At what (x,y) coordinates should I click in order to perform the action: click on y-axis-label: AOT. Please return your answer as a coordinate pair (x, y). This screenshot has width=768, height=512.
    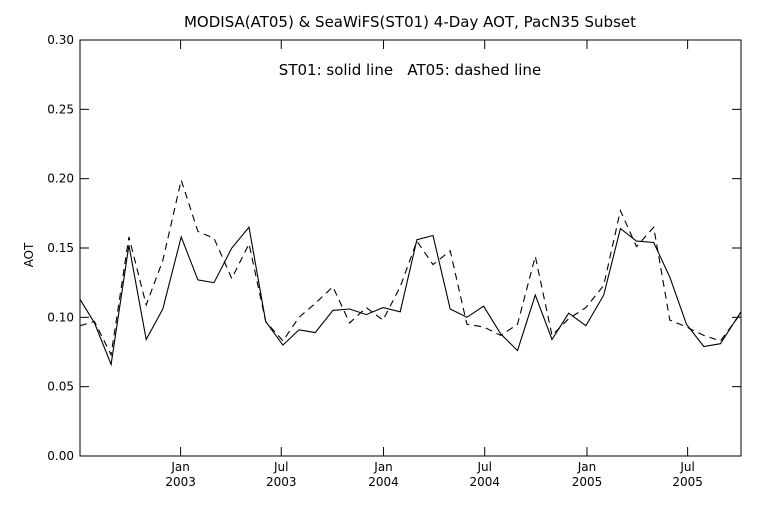
    Looking at the image, I should click on (29, 254).